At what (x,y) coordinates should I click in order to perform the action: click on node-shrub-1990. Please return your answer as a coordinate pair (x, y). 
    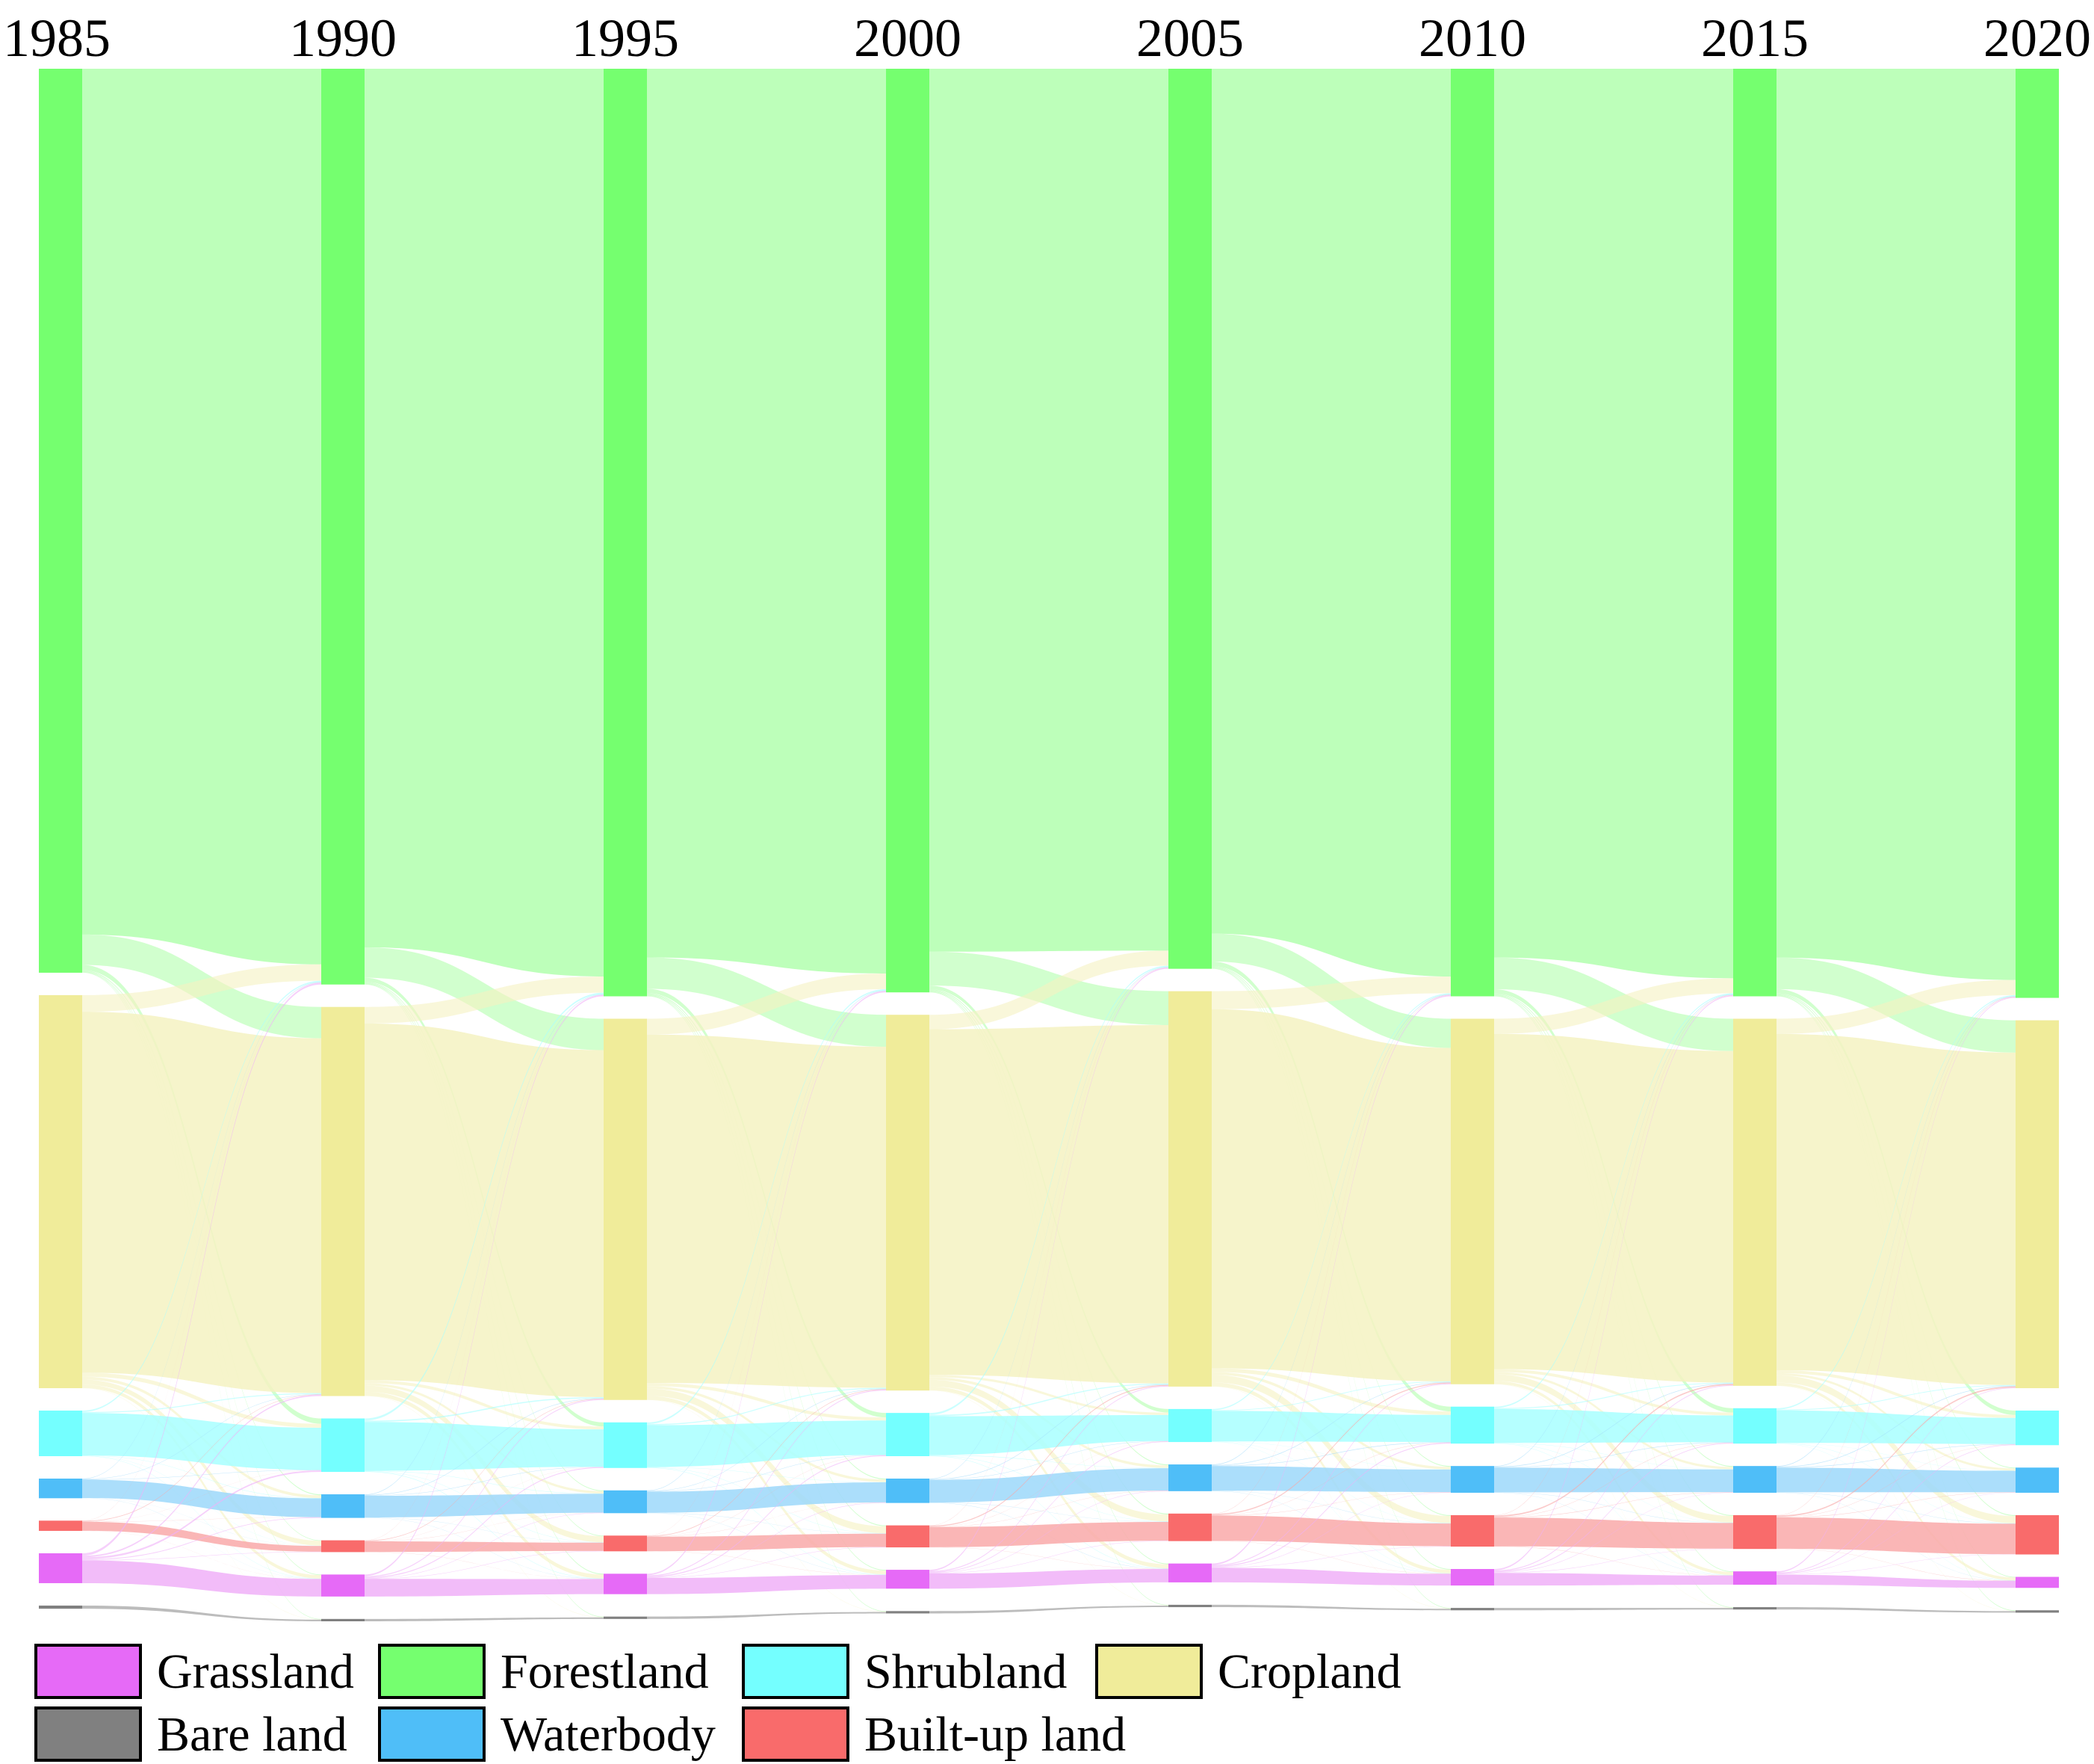
    Looking at the image, I should click on (343, 1445).